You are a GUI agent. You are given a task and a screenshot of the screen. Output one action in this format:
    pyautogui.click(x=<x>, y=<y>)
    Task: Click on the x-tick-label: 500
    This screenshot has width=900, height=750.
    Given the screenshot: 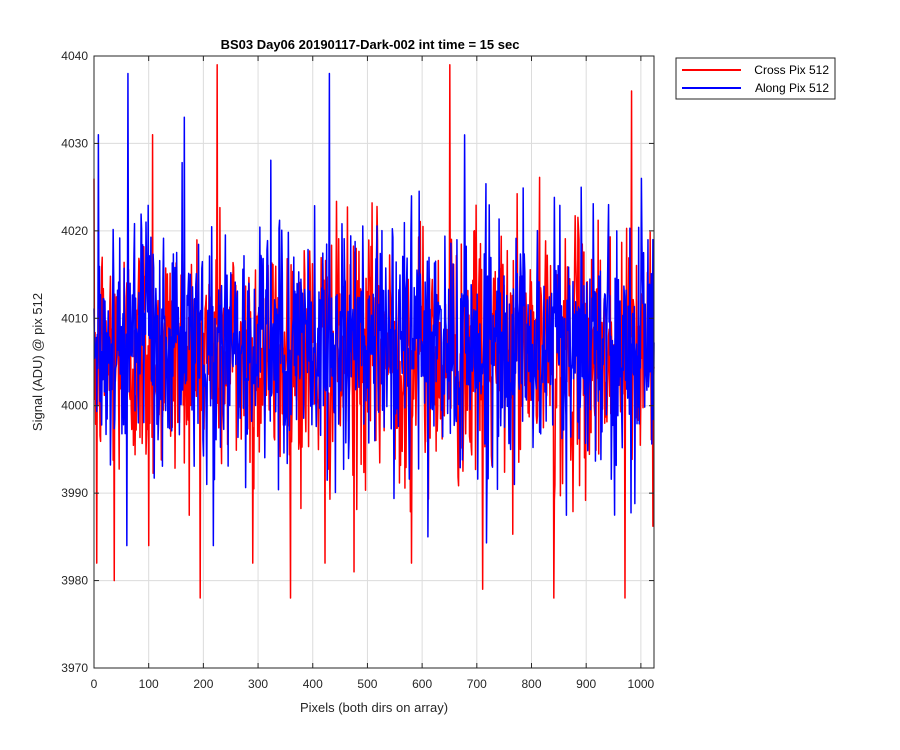 What is the action you would take?
    pyautogui.click(x=367, y=684)
    